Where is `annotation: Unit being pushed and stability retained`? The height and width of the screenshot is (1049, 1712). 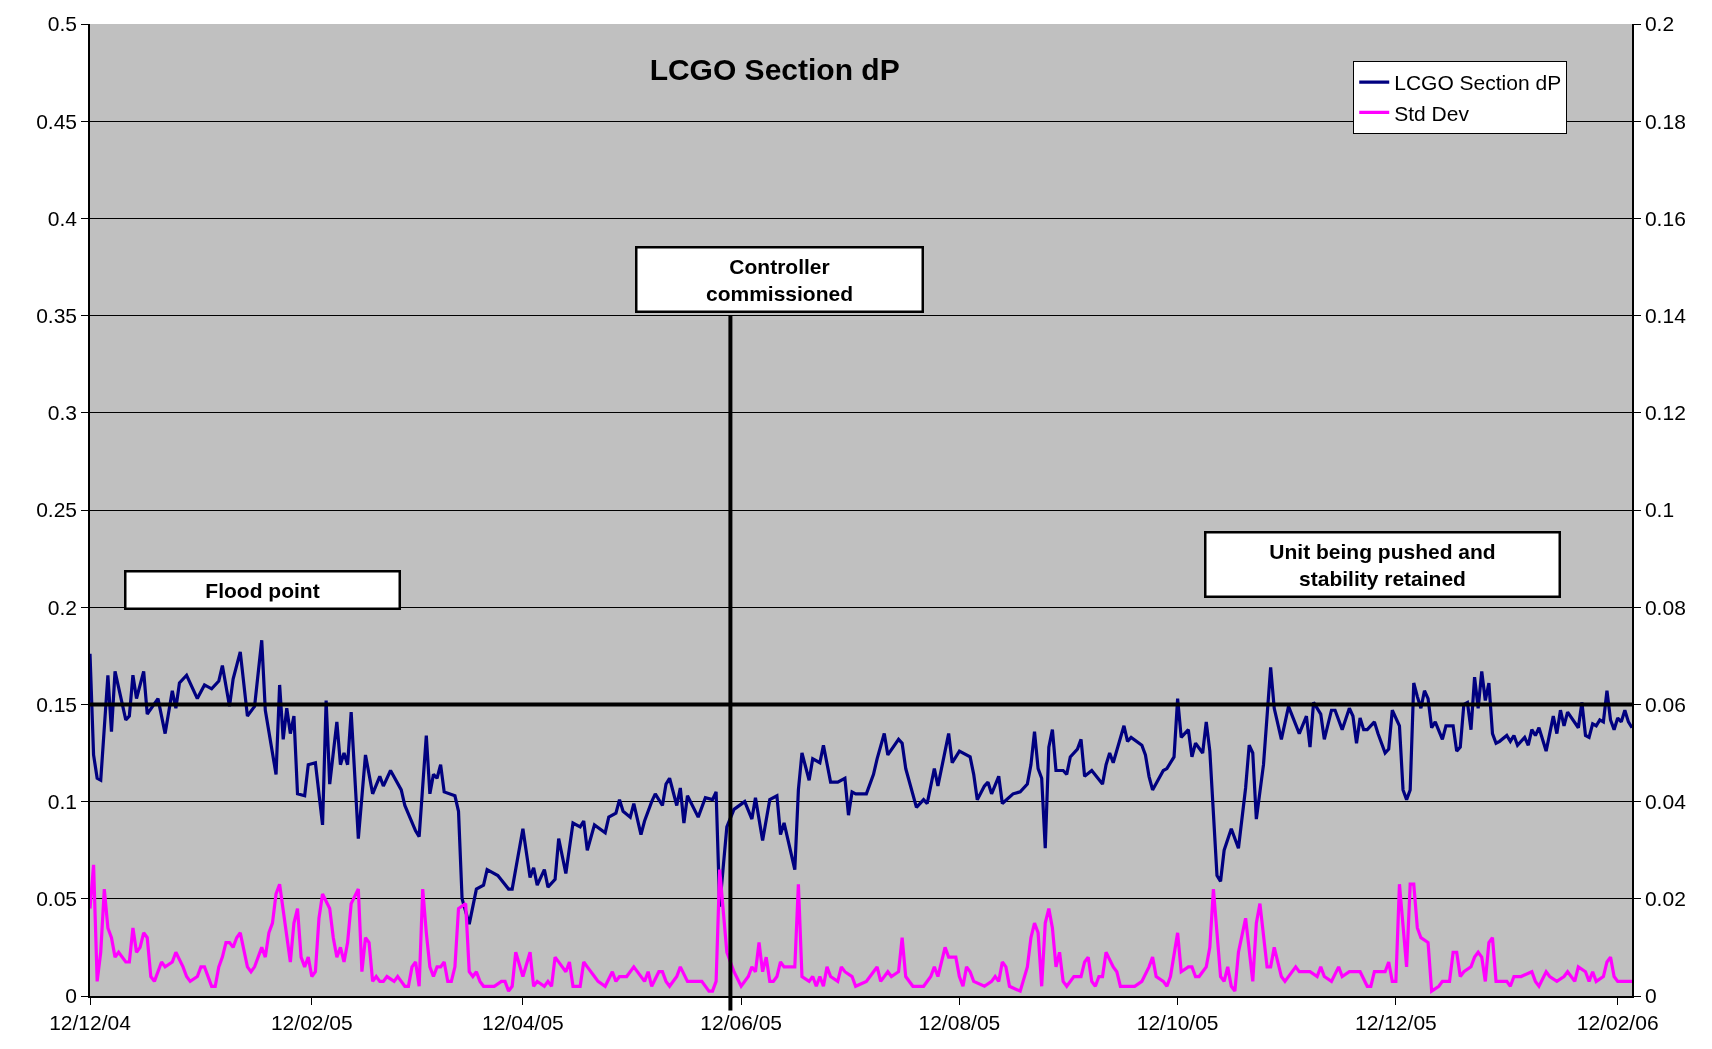
annotation: Unit being pushed and stability retained is located at coordinates (1382, 564).